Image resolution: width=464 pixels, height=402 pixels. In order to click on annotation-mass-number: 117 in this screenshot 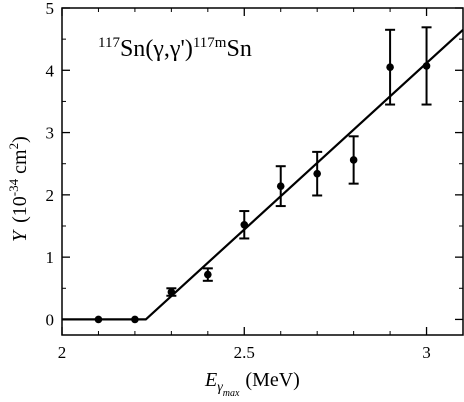, I will do `click(109, 43)`.